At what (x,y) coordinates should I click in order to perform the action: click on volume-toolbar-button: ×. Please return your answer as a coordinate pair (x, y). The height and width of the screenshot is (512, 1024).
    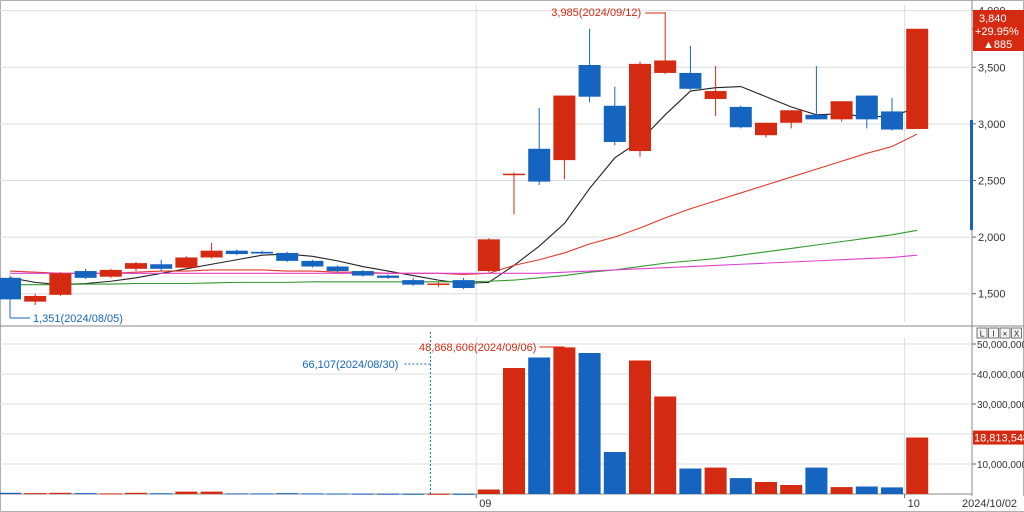
    Looking at the image, I should click on (1005, 333).